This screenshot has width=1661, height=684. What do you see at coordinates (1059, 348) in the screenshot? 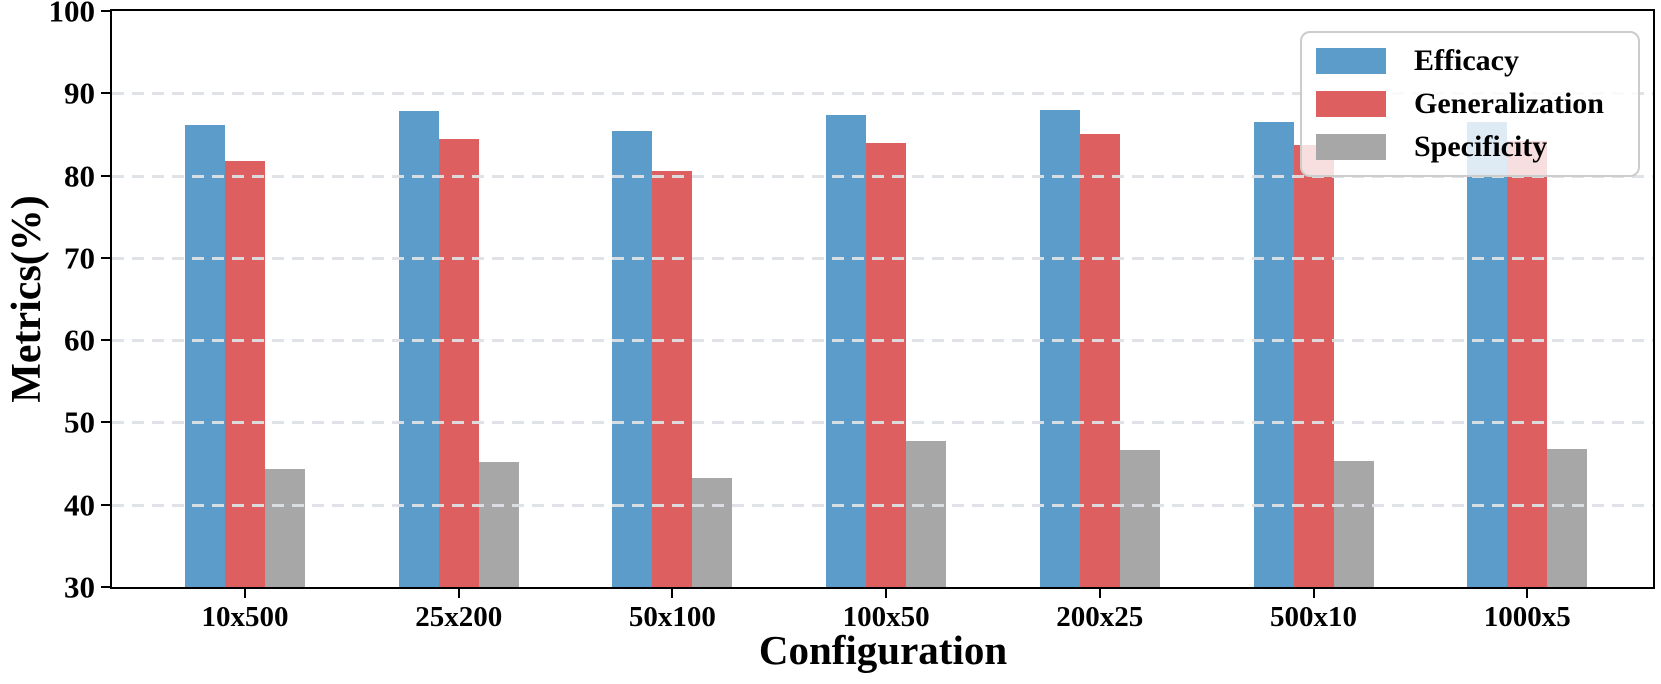
I see `bar-efficacy-200x25` at bounding box center [1059, 348].